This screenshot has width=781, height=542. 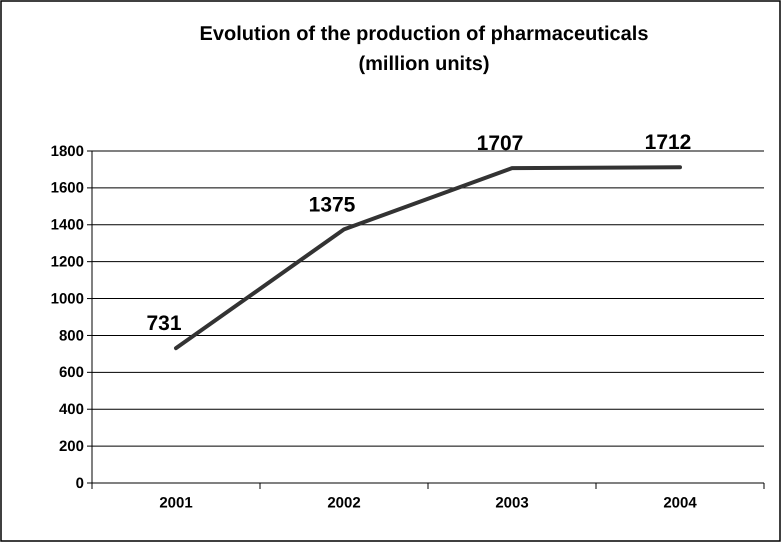 What do you see at coordinates (668, 142) in the screenshot?
I see `data-label: 1712` at bounding box center [668, 142].